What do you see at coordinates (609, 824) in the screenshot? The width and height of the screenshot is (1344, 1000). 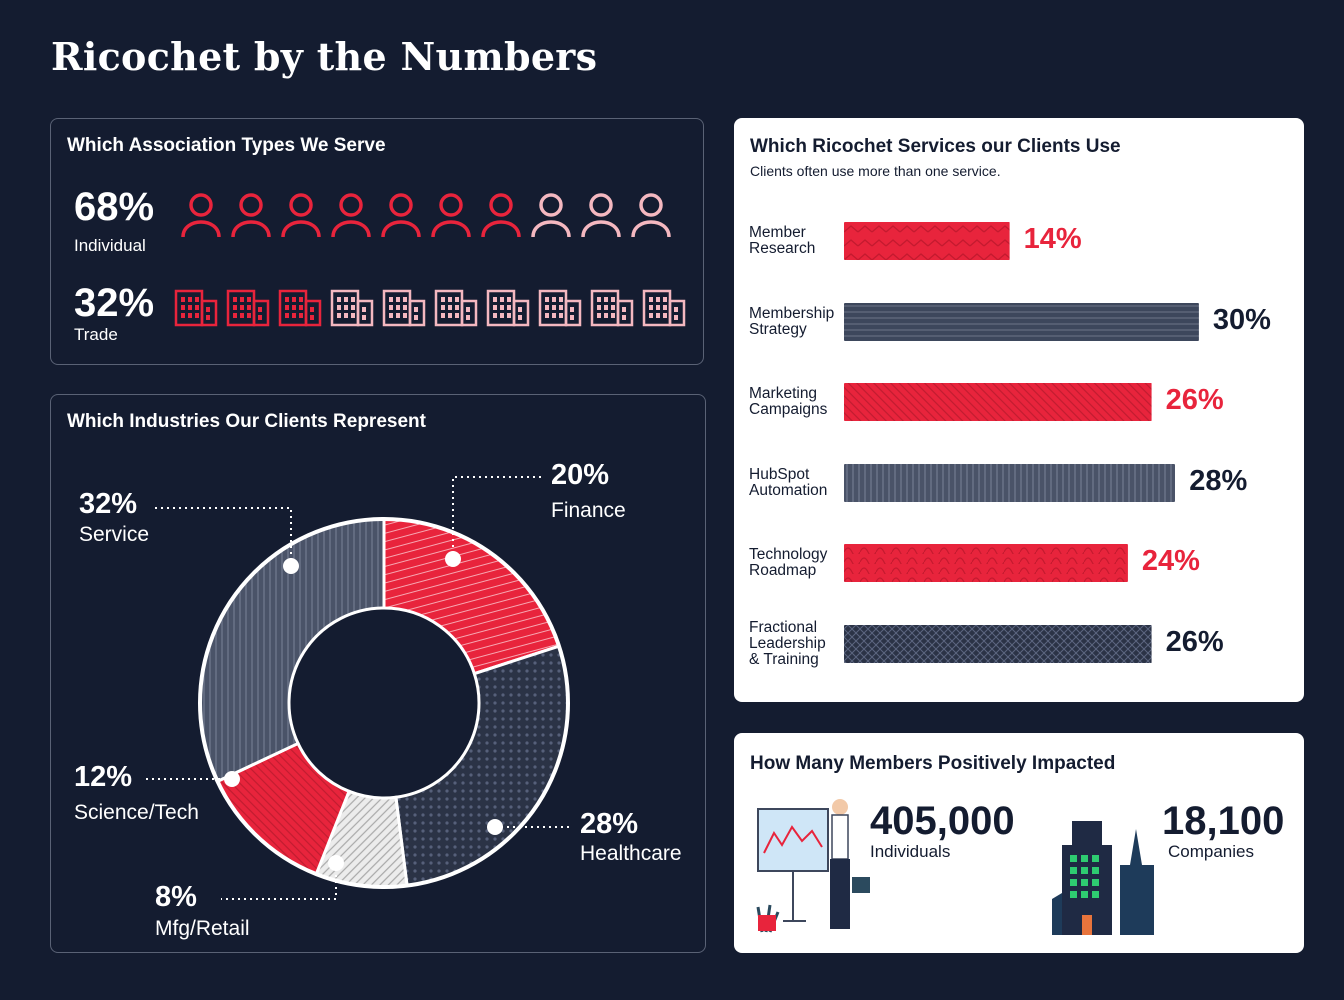 I see `healthcare-percent: 28%` at bounding box center [609, 824].